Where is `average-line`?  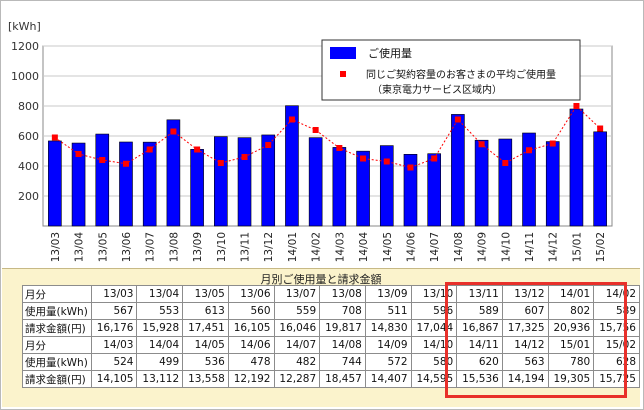 average-line is located at coordinates (327, 137).